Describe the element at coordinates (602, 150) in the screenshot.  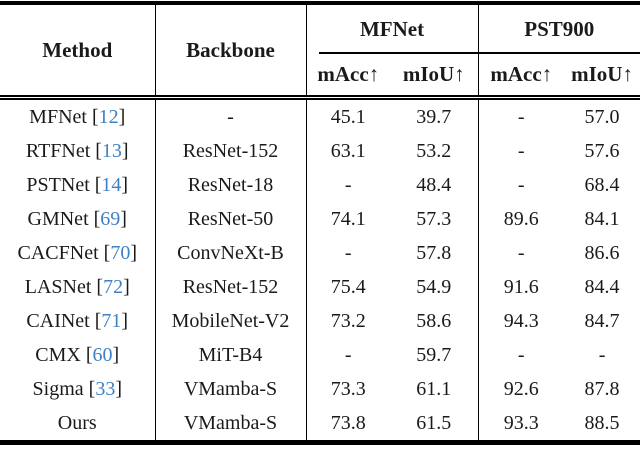
I see `pst900-miou-cell: 57.6` at that location.